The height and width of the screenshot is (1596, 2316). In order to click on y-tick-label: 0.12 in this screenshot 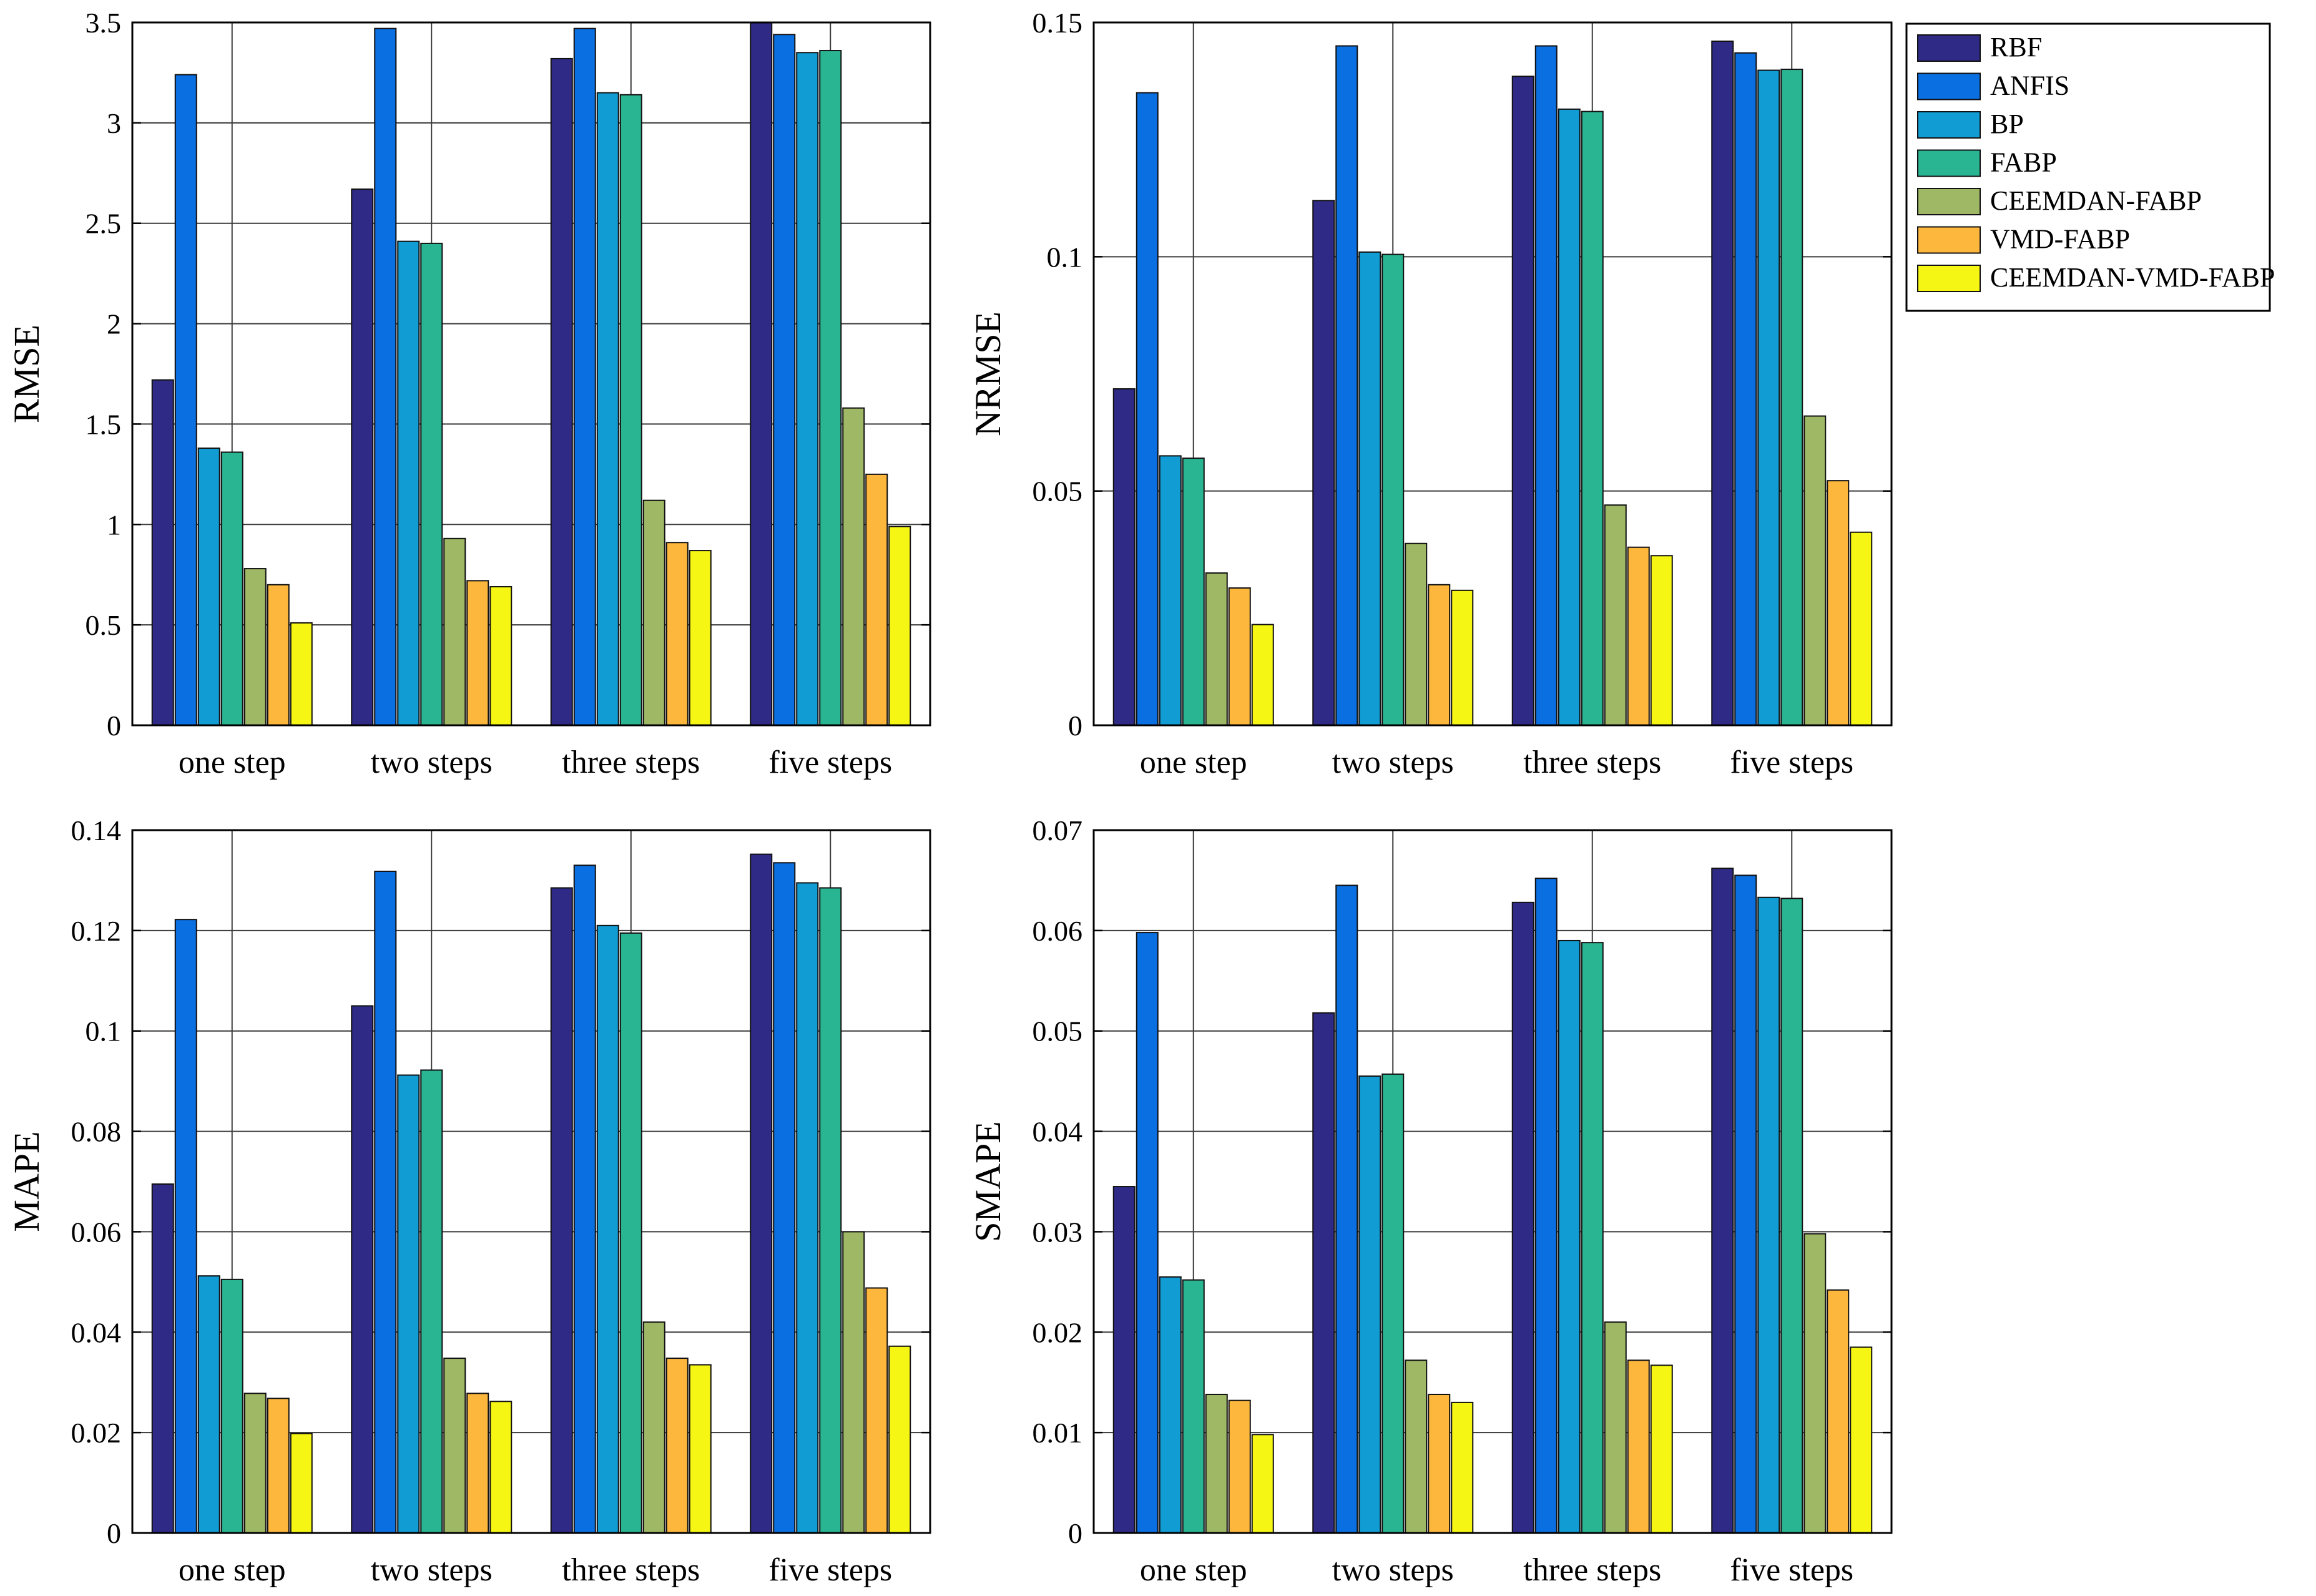, I will do `click(96, 931)`.